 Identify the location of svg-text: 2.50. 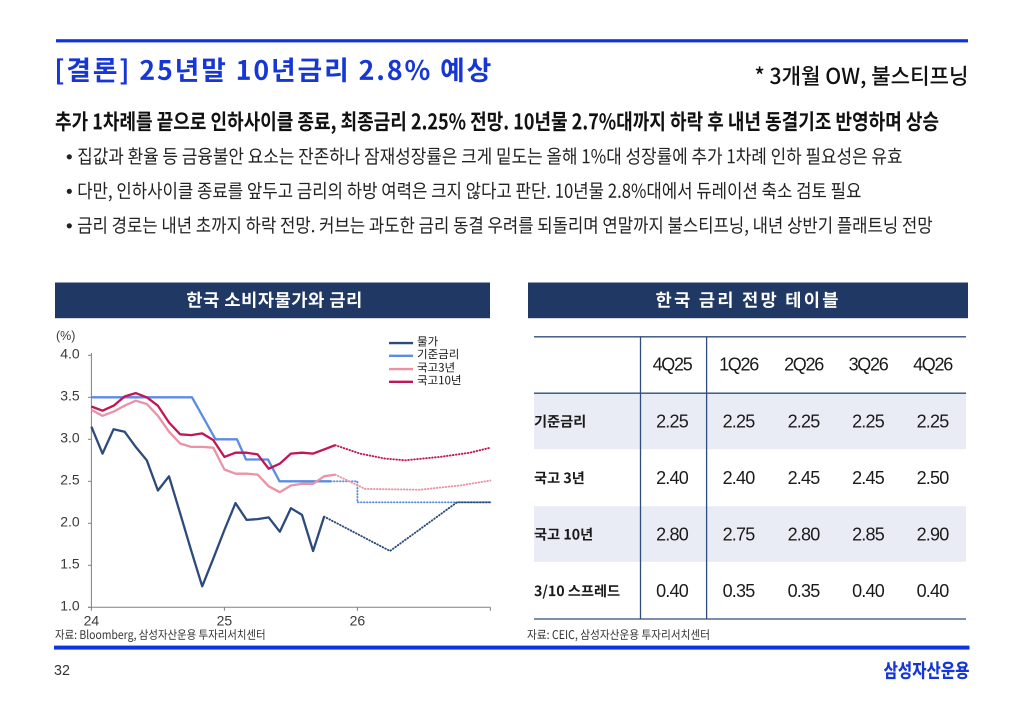
(933, 478).